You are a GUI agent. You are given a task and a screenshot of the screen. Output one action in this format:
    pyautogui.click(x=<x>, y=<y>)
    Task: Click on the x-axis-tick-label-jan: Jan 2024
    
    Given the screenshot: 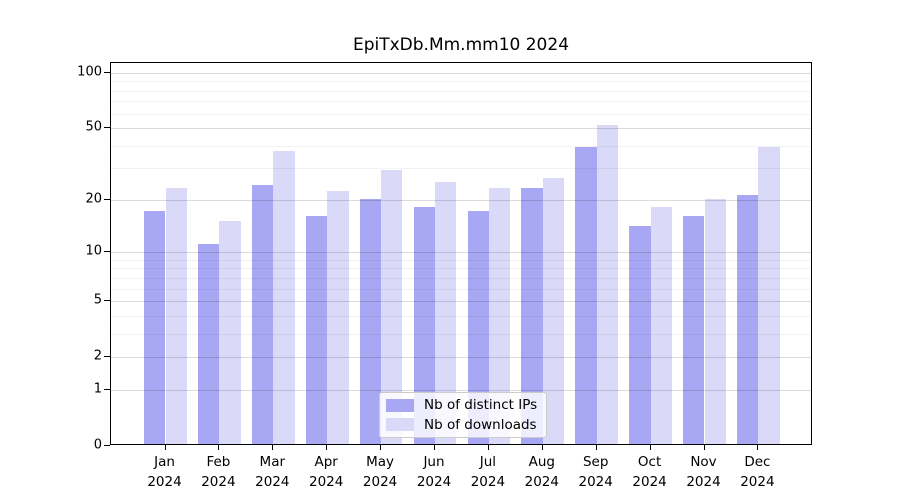 What is the action you would take?
    pyautogui.click(x=164, y=472)
    